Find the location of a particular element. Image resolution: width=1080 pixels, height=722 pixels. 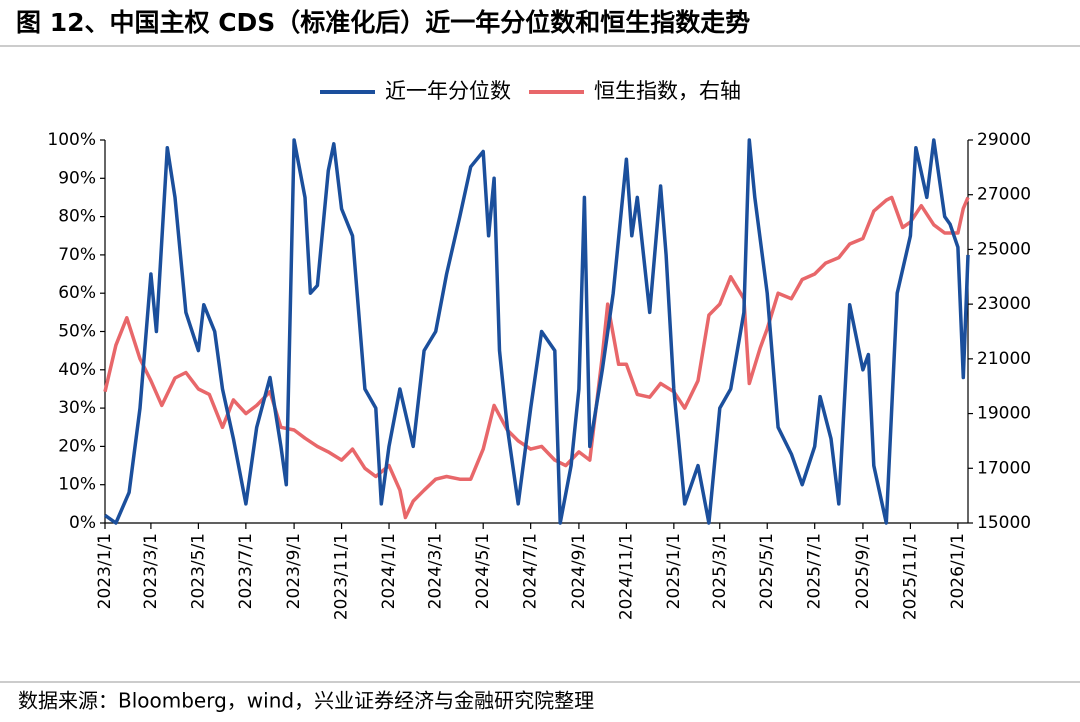

x-tick-label: 2024/1/1 is located at coordinates (389, 571).